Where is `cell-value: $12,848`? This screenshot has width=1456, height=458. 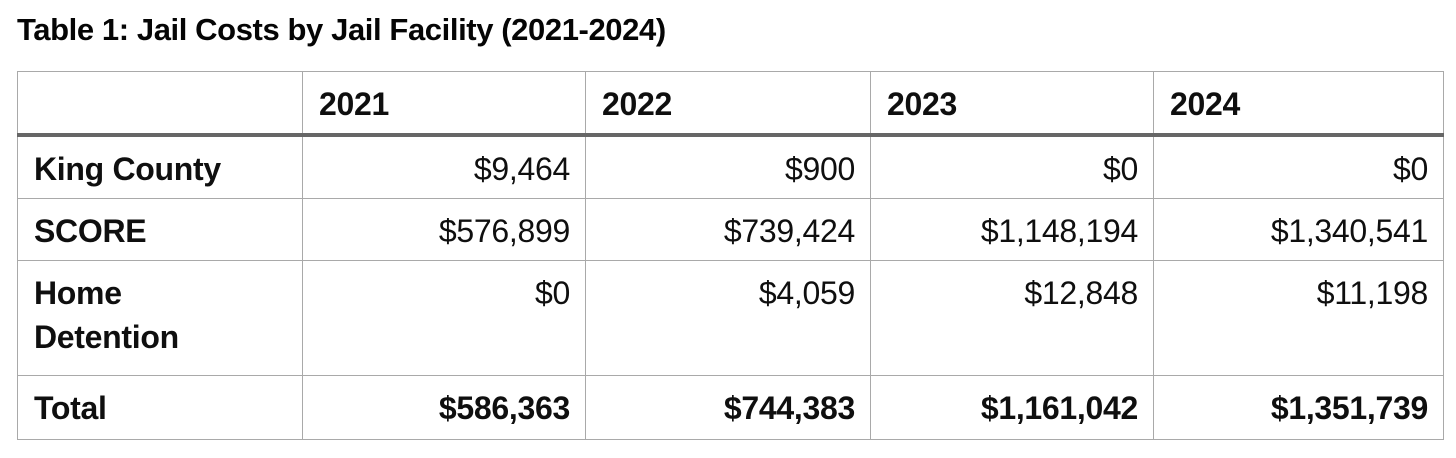 cell-value: $12,848 is located at coordinates (1012, 317).